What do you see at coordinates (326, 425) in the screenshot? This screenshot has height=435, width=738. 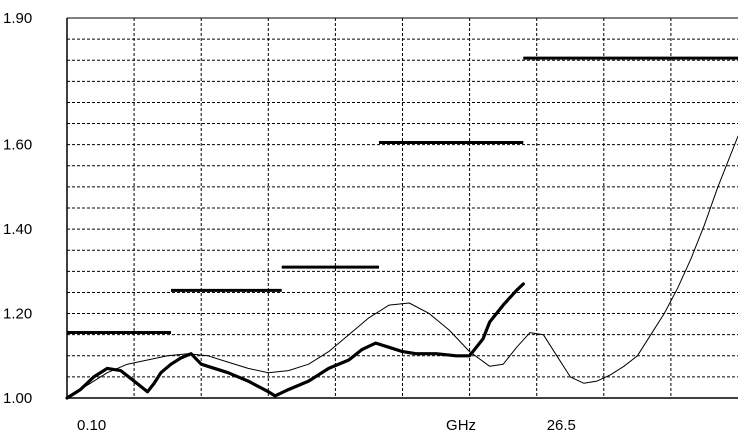 I see `x-axis-tick-labels: 0.10 GHz 26.5` at bounding box center [326, 425].